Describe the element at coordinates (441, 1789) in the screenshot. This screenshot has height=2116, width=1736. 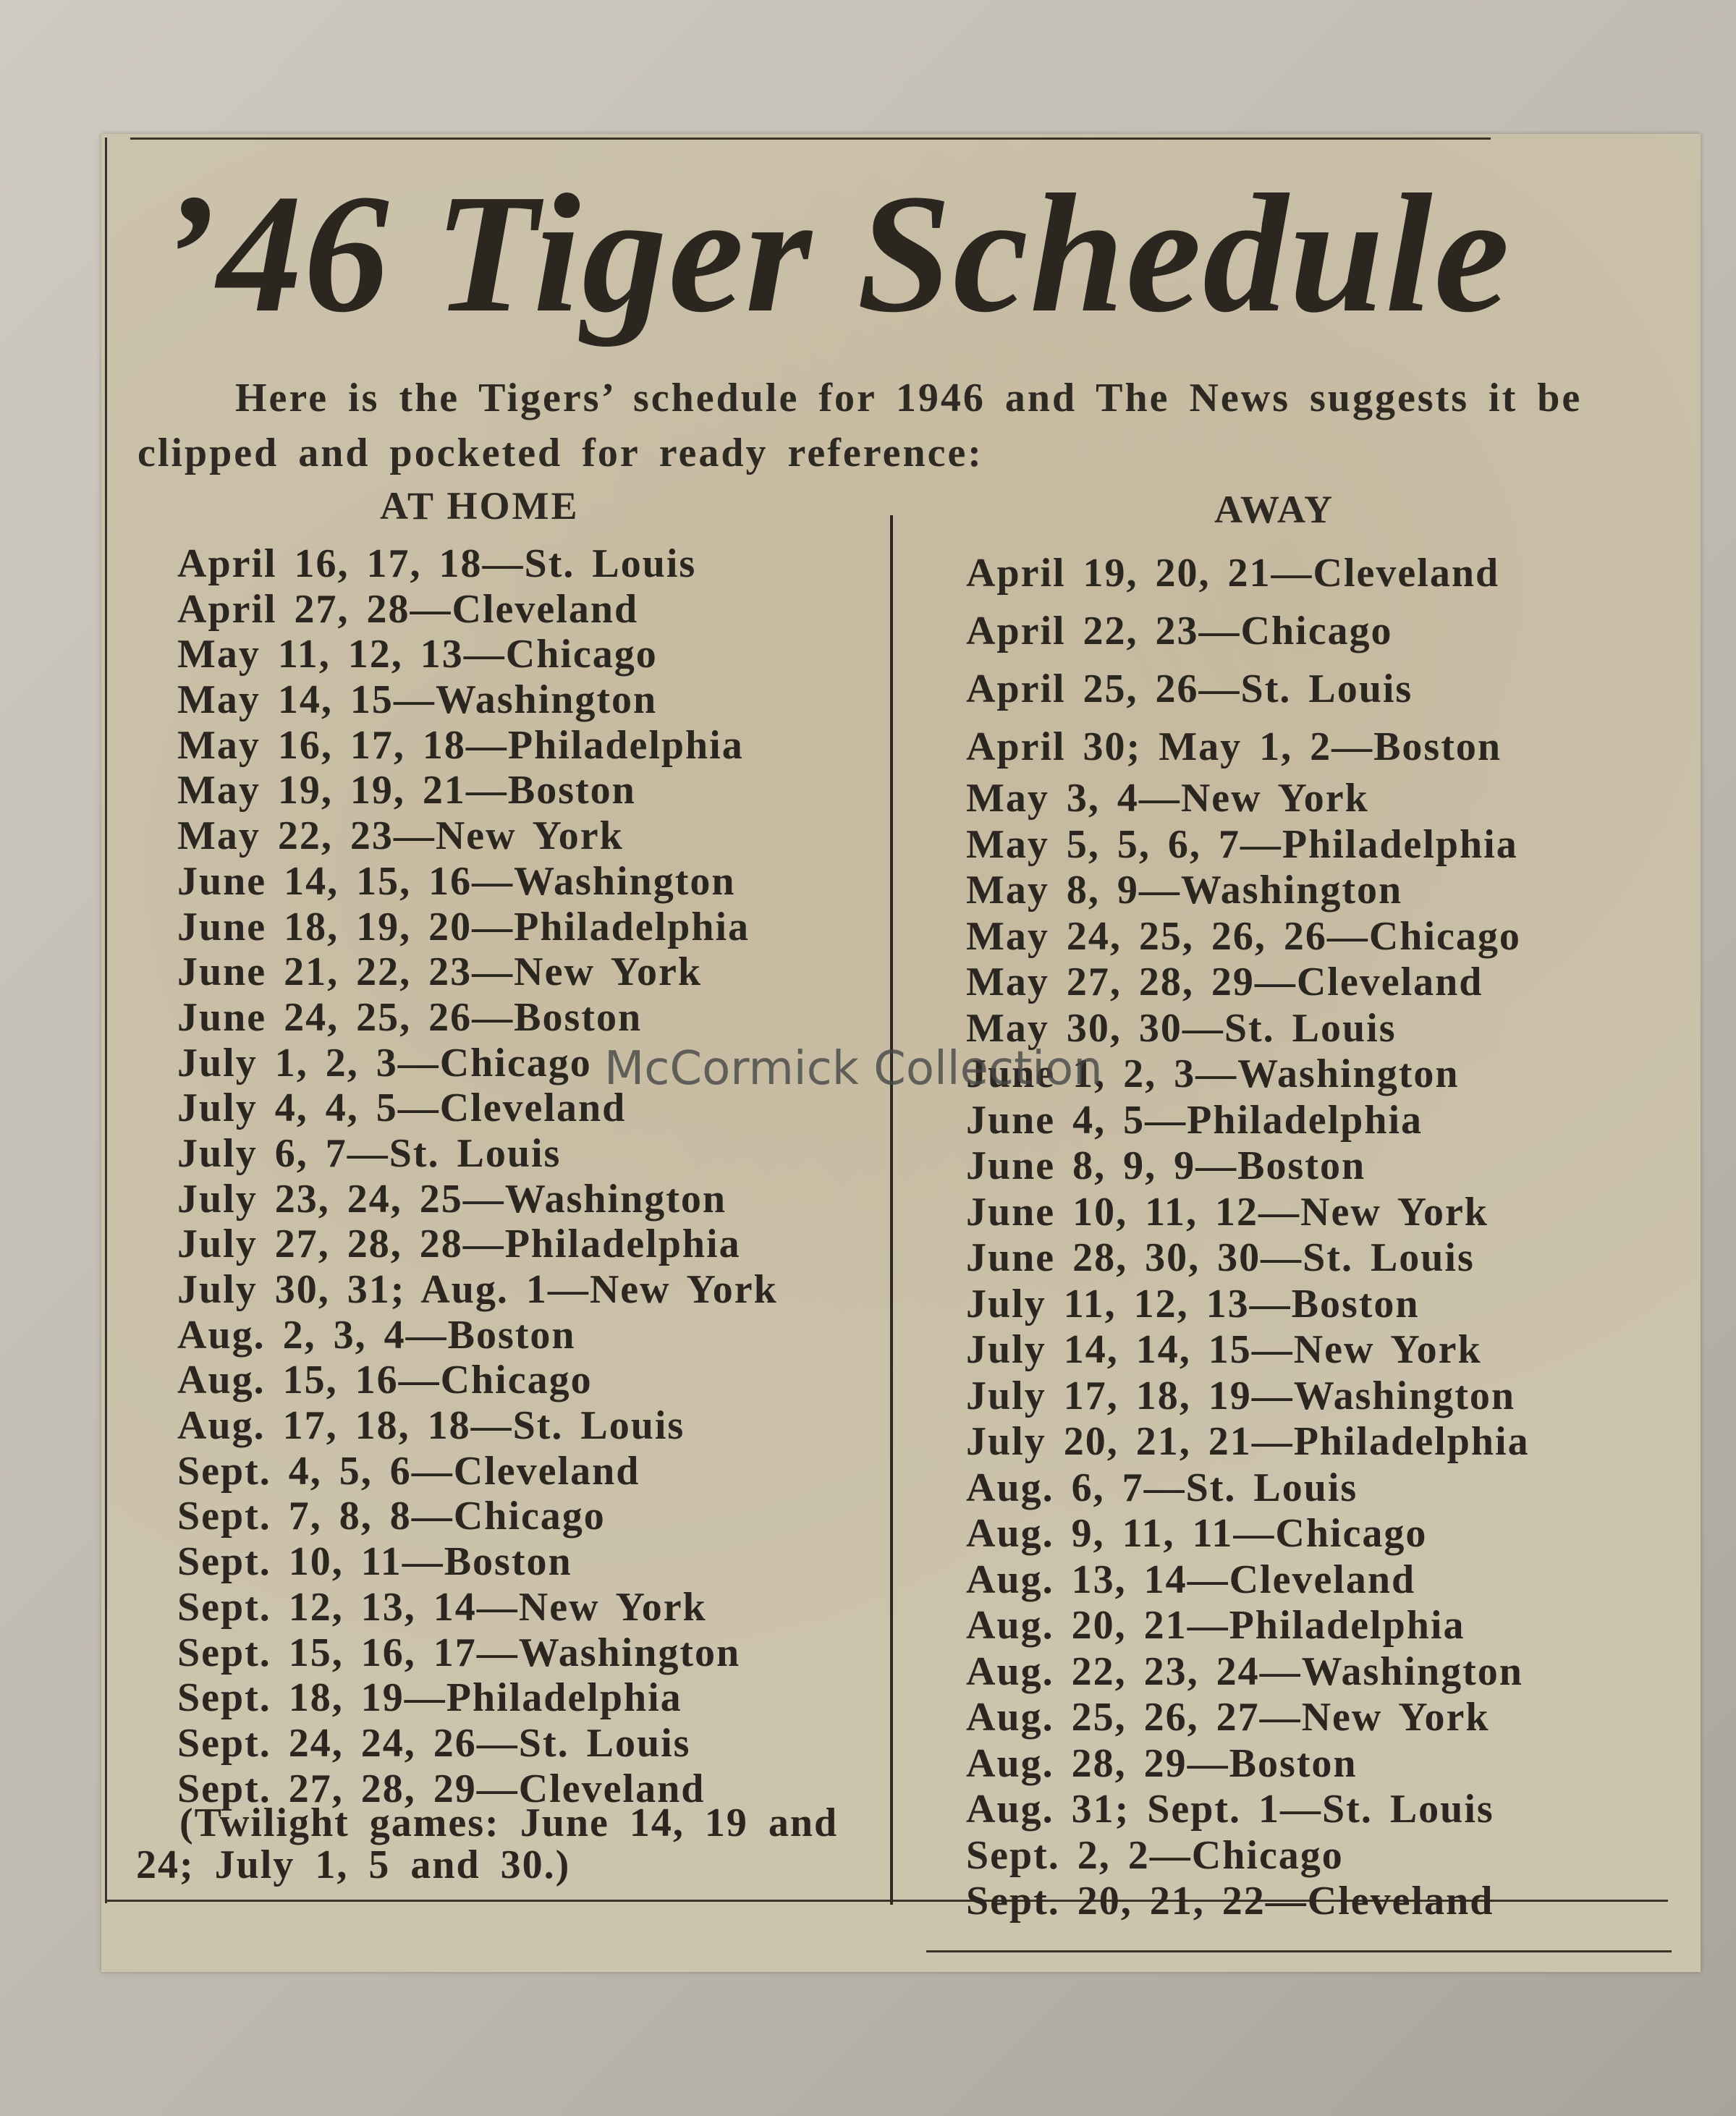
I see `home-game-row: Sept. 27, 28, 29—Cleveland` at that location.